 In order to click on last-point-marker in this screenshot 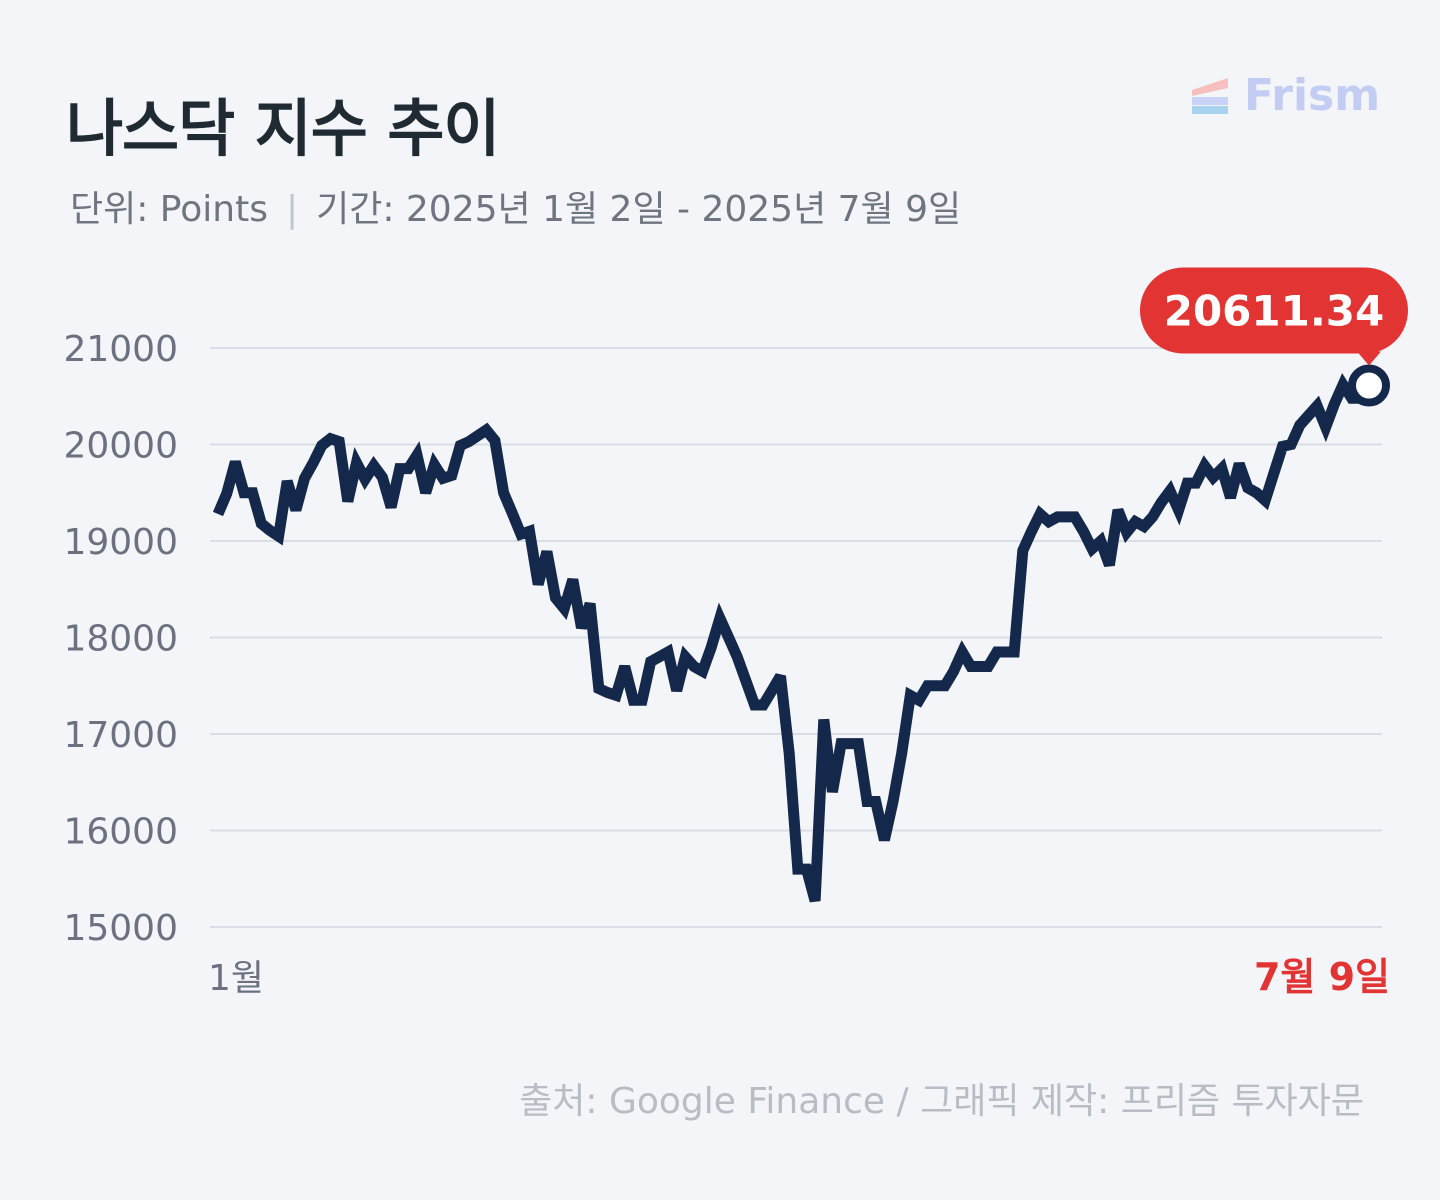, I will do `click(1369, 385)`.